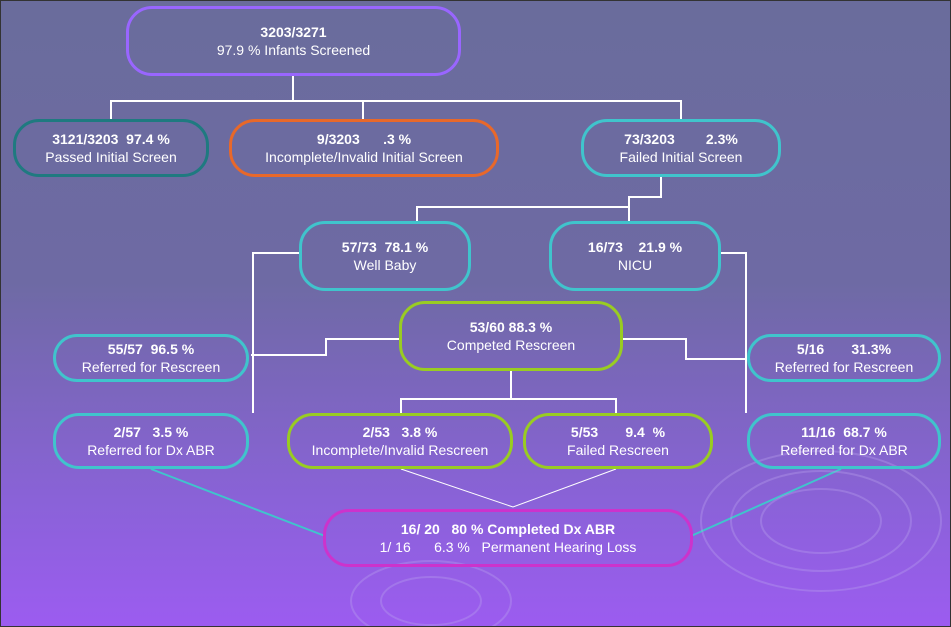 This screenshot has width=951, height=627. Describe the element at coordinates (844, 432) in the screenshot. I see `node-title: 11/16 68.7 %` at that location.